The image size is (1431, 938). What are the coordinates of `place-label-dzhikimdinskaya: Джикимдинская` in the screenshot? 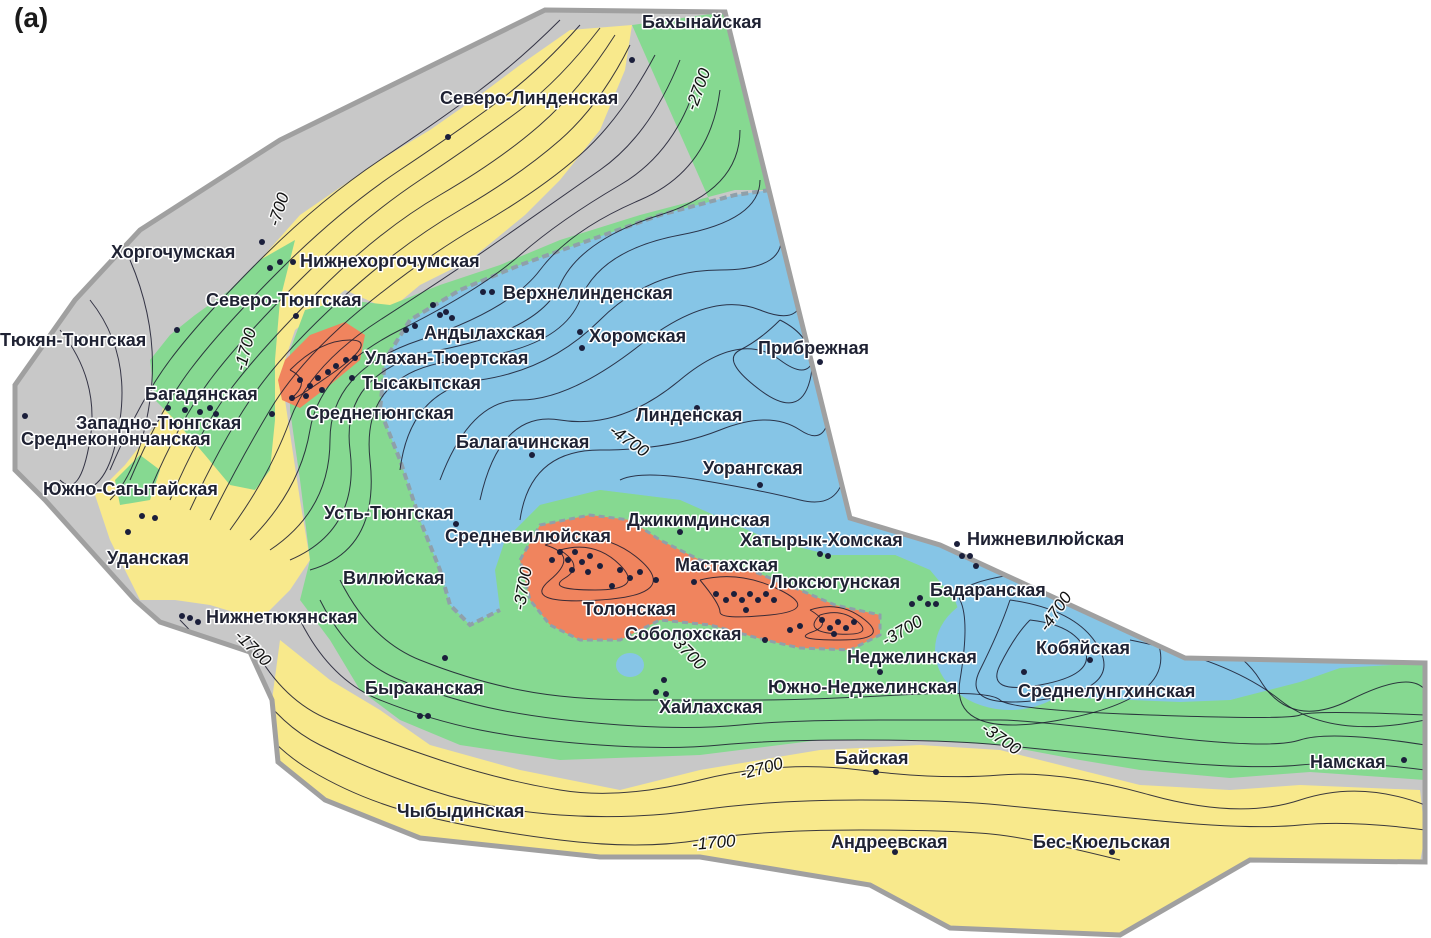 It's located at (698, 520).